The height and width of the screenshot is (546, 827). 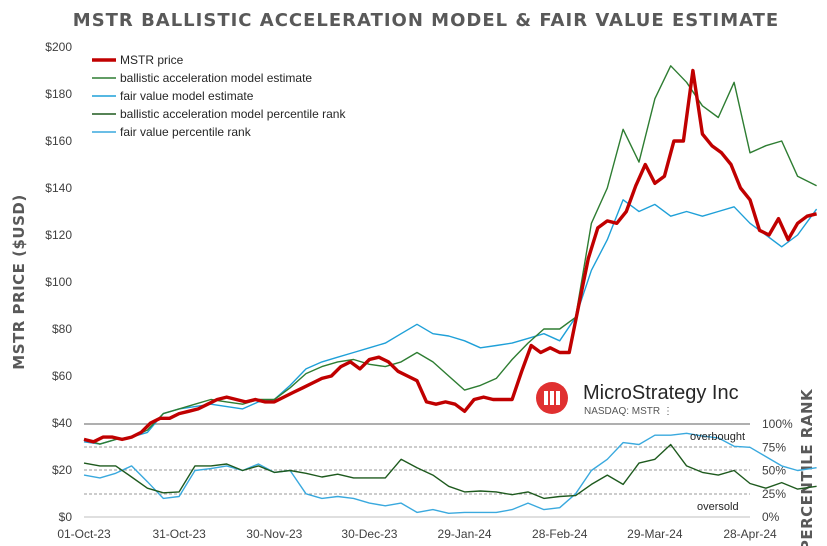 I want to click on y-tick-label: $80, so click(x=62, y=329).